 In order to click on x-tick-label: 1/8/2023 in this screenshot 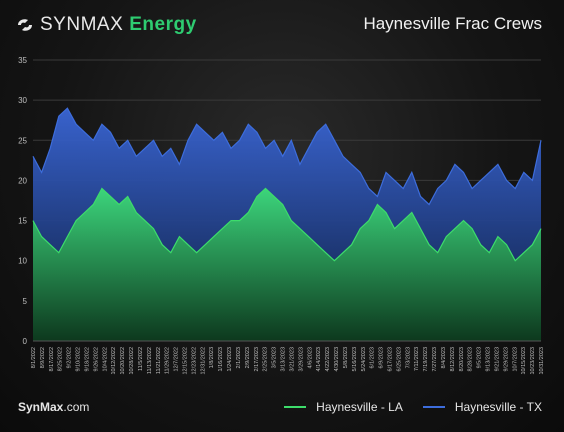, I will do `click(212, 357)`.